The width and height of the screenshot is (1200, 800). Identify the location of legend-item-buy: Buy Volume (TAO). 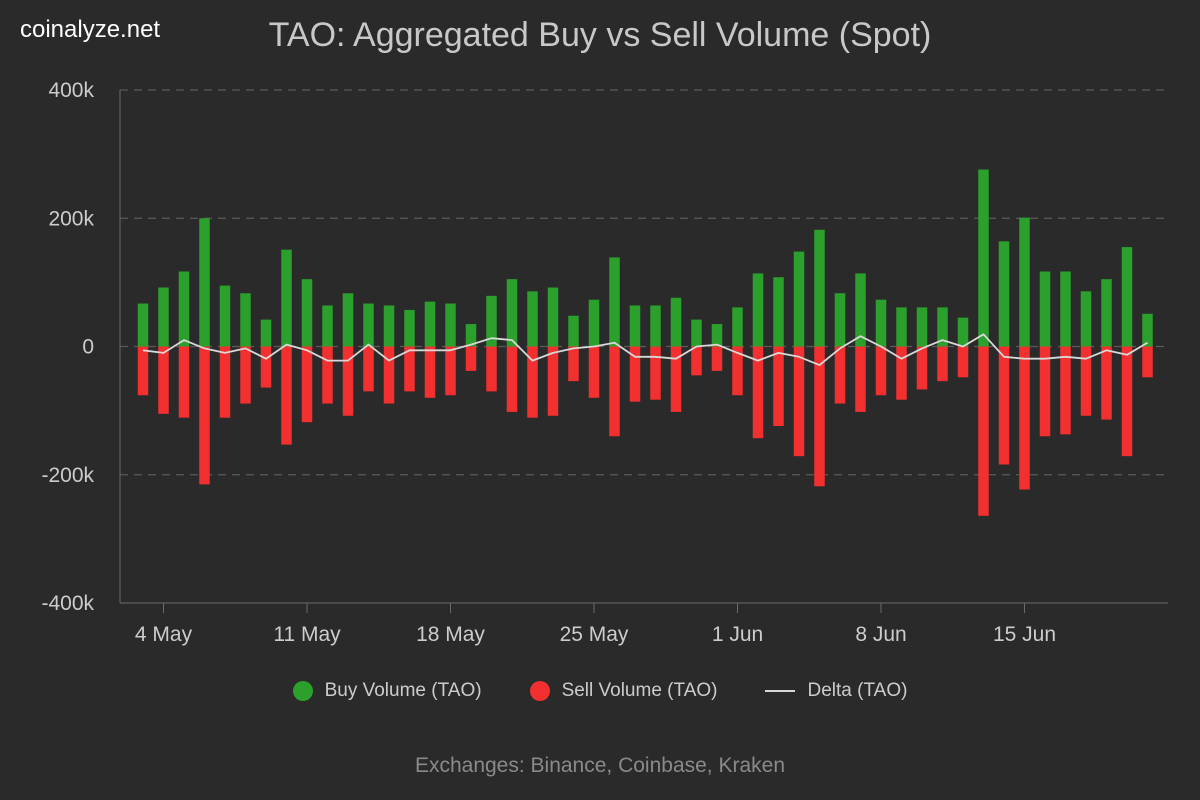
(387, 691).